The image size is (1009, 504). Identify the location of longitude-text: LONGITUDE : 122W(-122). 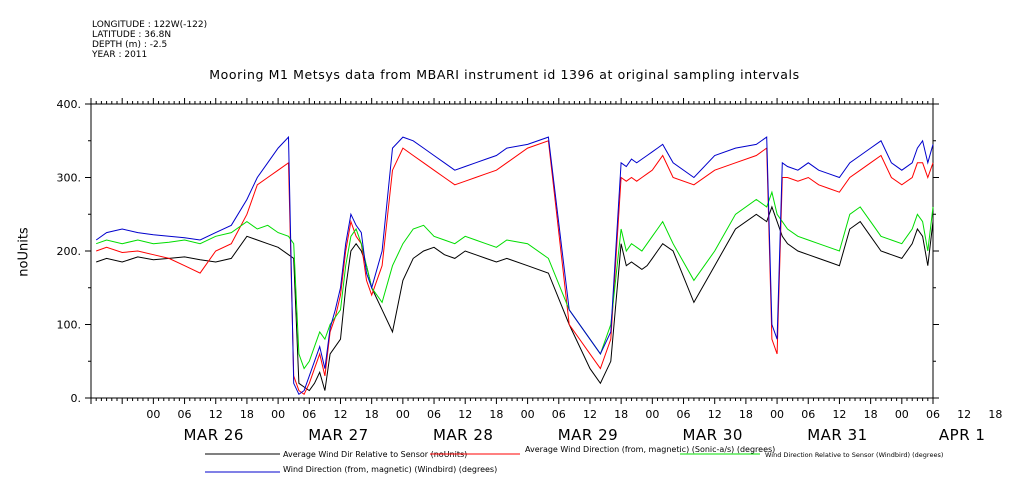
(150, 25).